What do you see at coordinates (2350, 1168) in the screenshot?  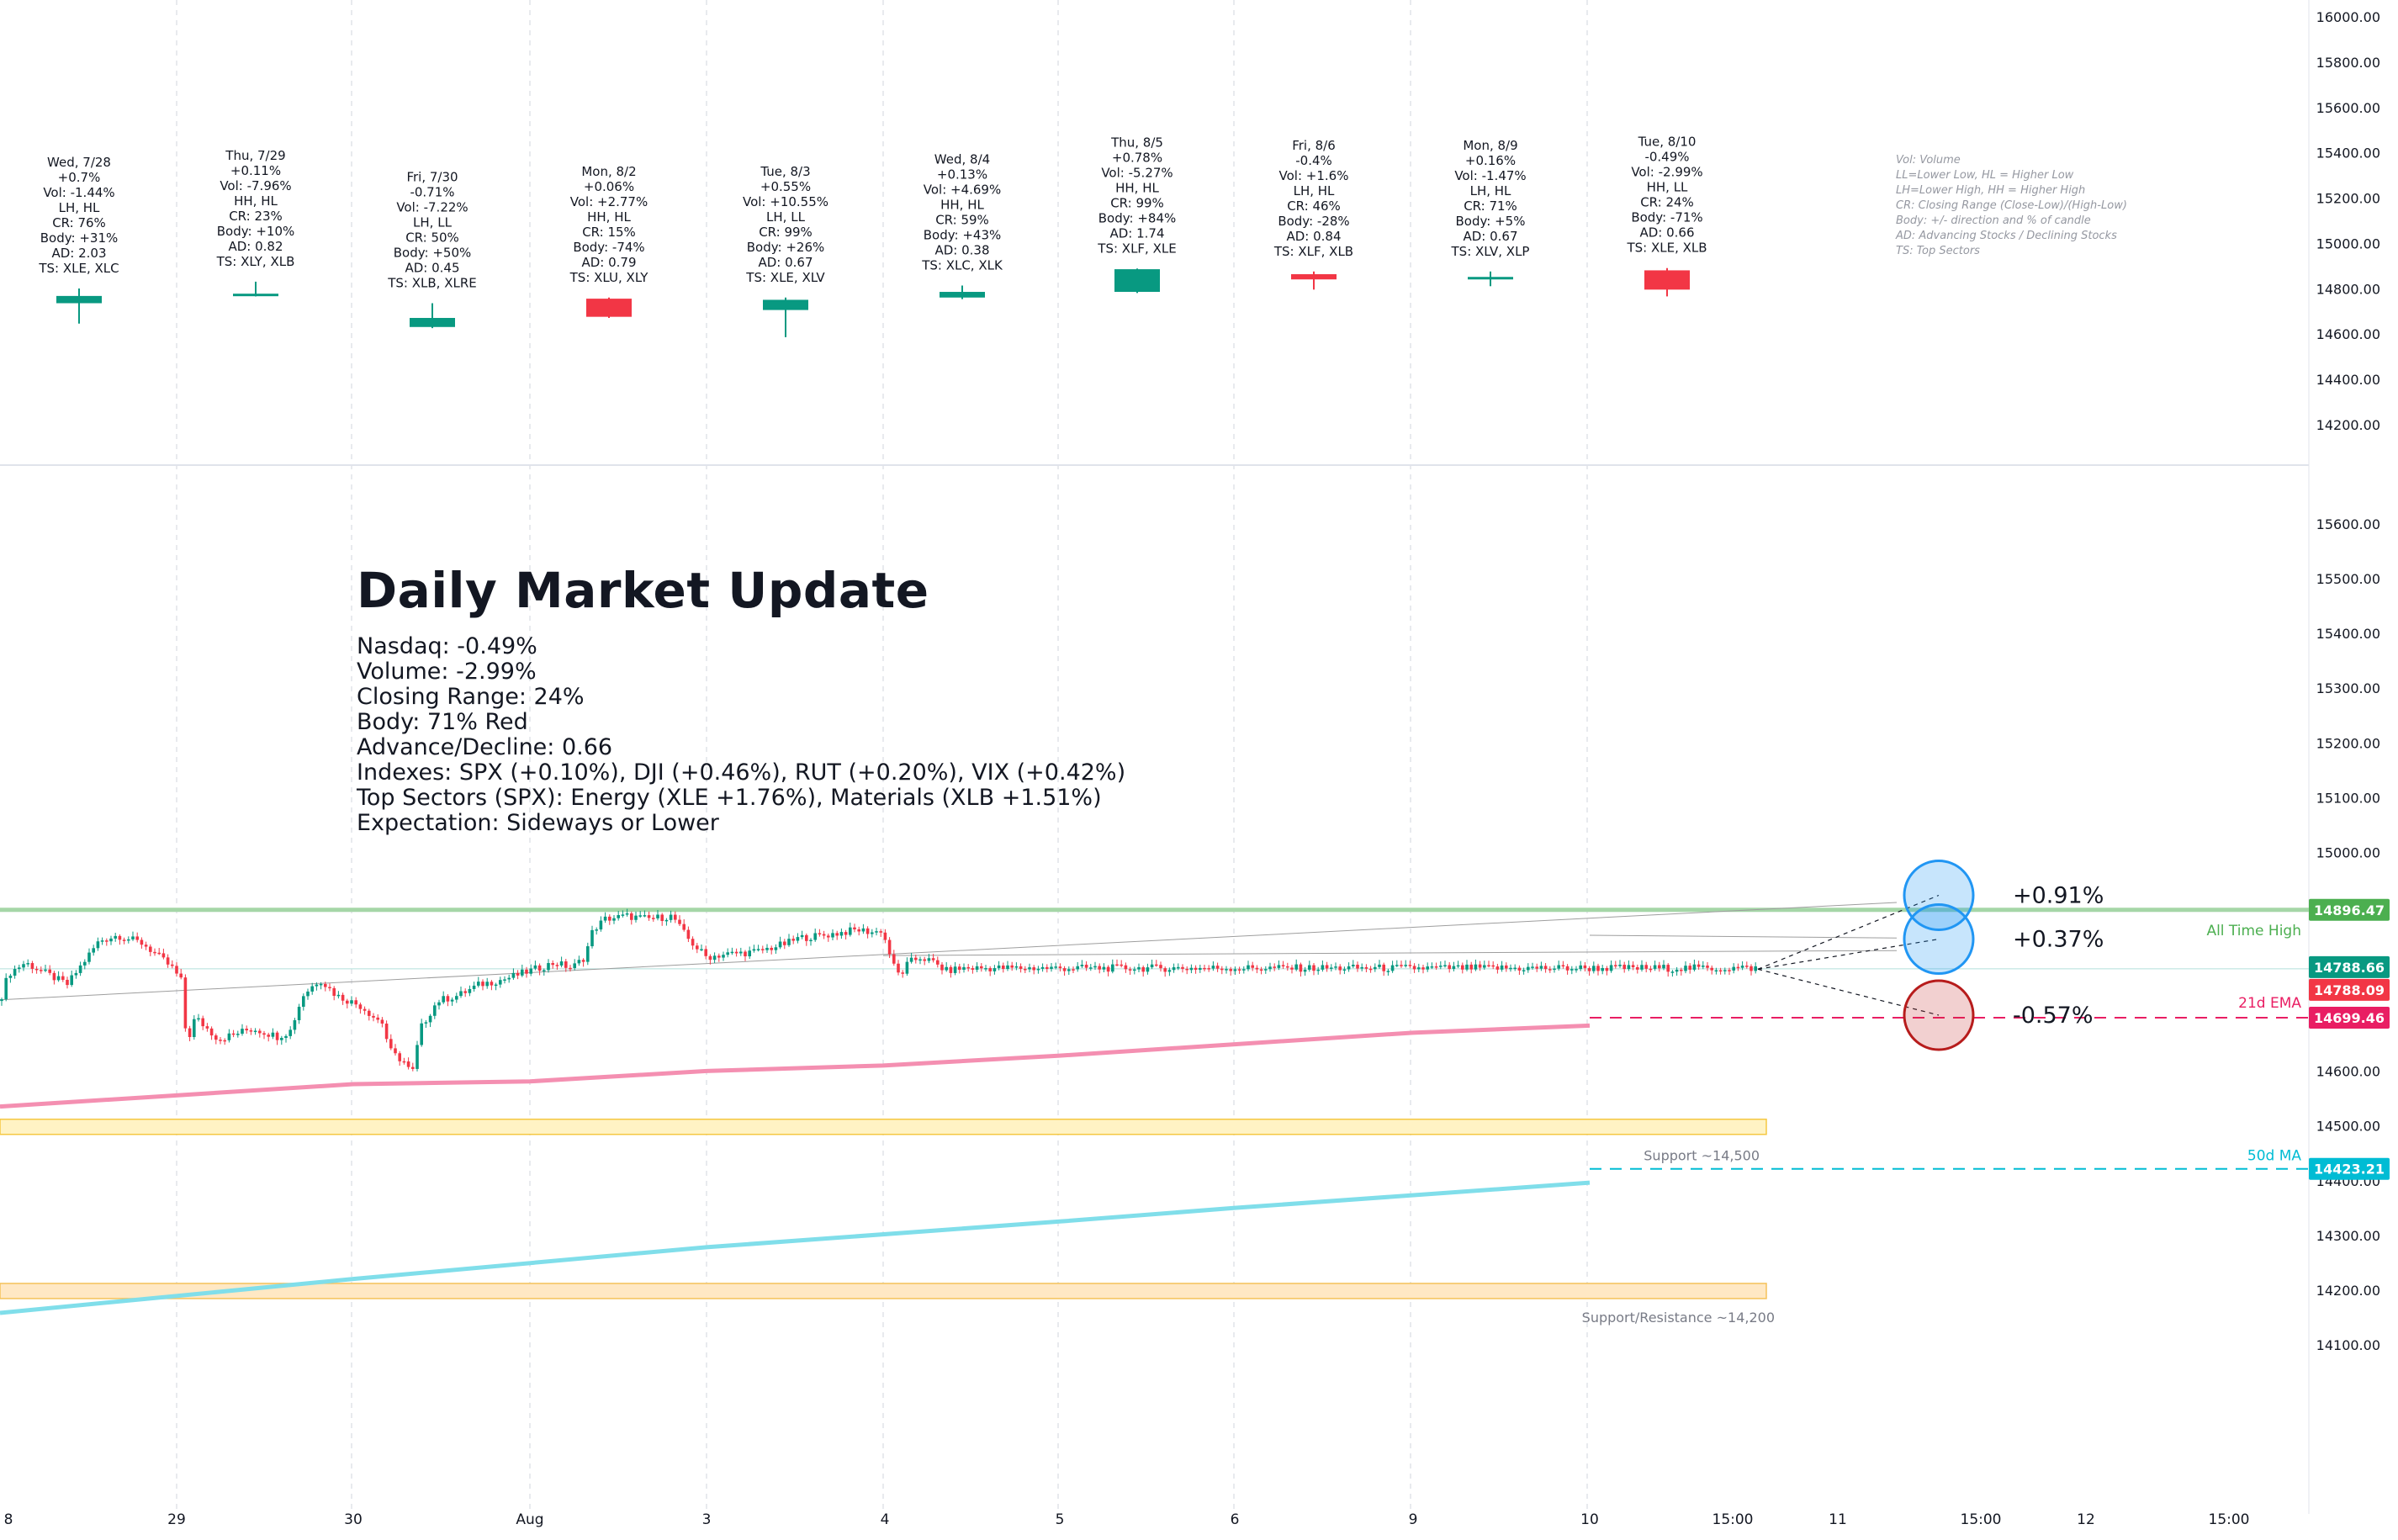 I see `price-label-tag` at bounding box center [2350, 1168].